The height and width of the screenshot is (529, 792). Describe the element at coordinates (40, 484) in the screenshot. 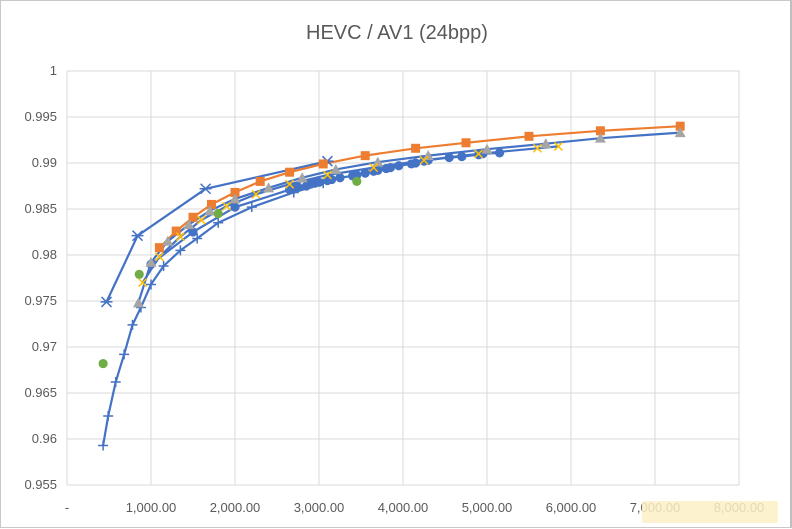

I see `y-tick-label: 0.955` at that location.